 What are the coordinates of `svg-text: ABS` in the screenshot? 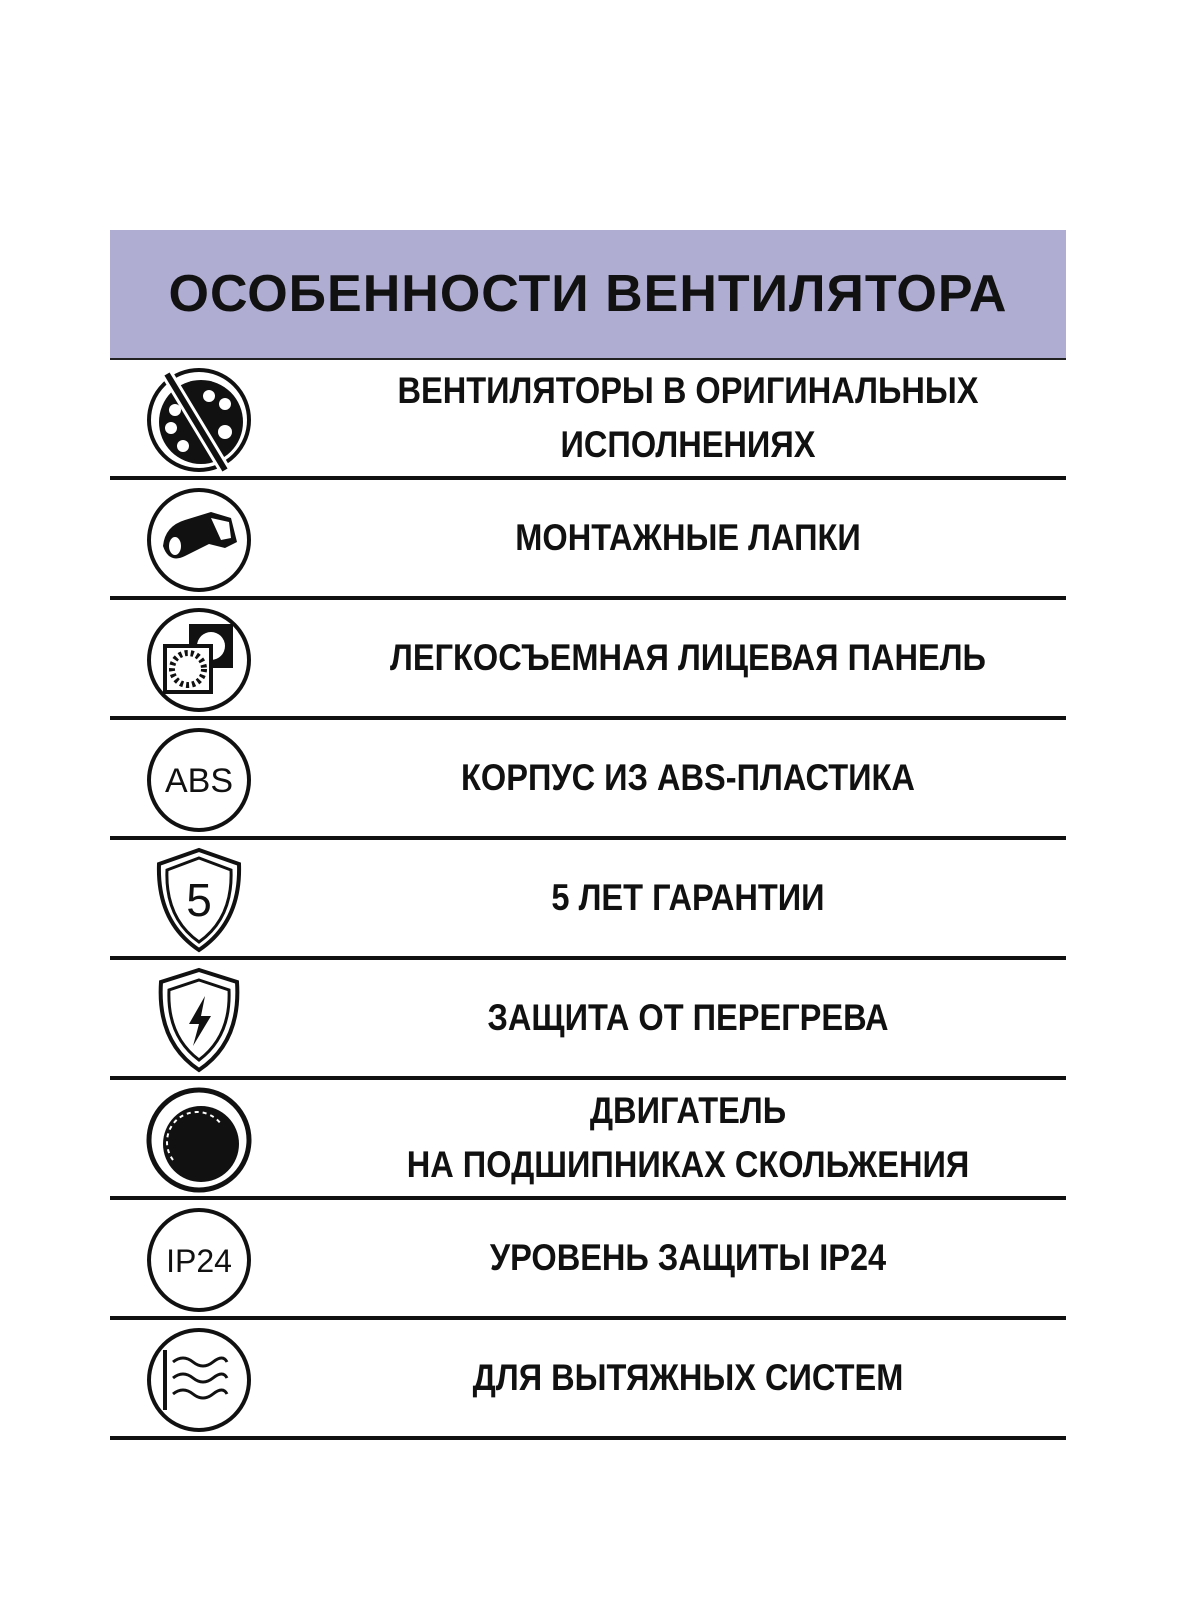 It's located at (199, 781).